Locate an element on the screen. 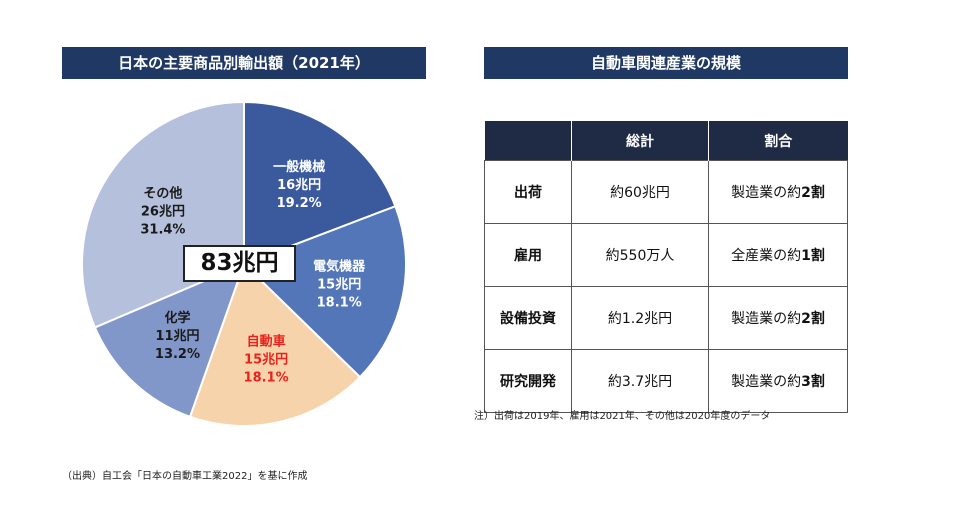  slice-label: 電気機器 is located at coordinates (339, 267).